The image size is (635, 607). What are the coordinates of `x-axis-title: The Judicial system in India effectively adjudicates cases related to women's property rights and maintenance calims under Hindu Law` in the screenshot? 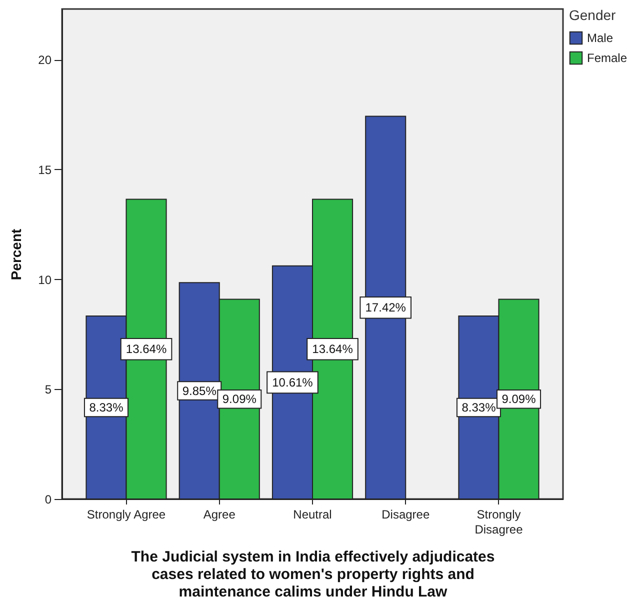 It's located at (313, 574).